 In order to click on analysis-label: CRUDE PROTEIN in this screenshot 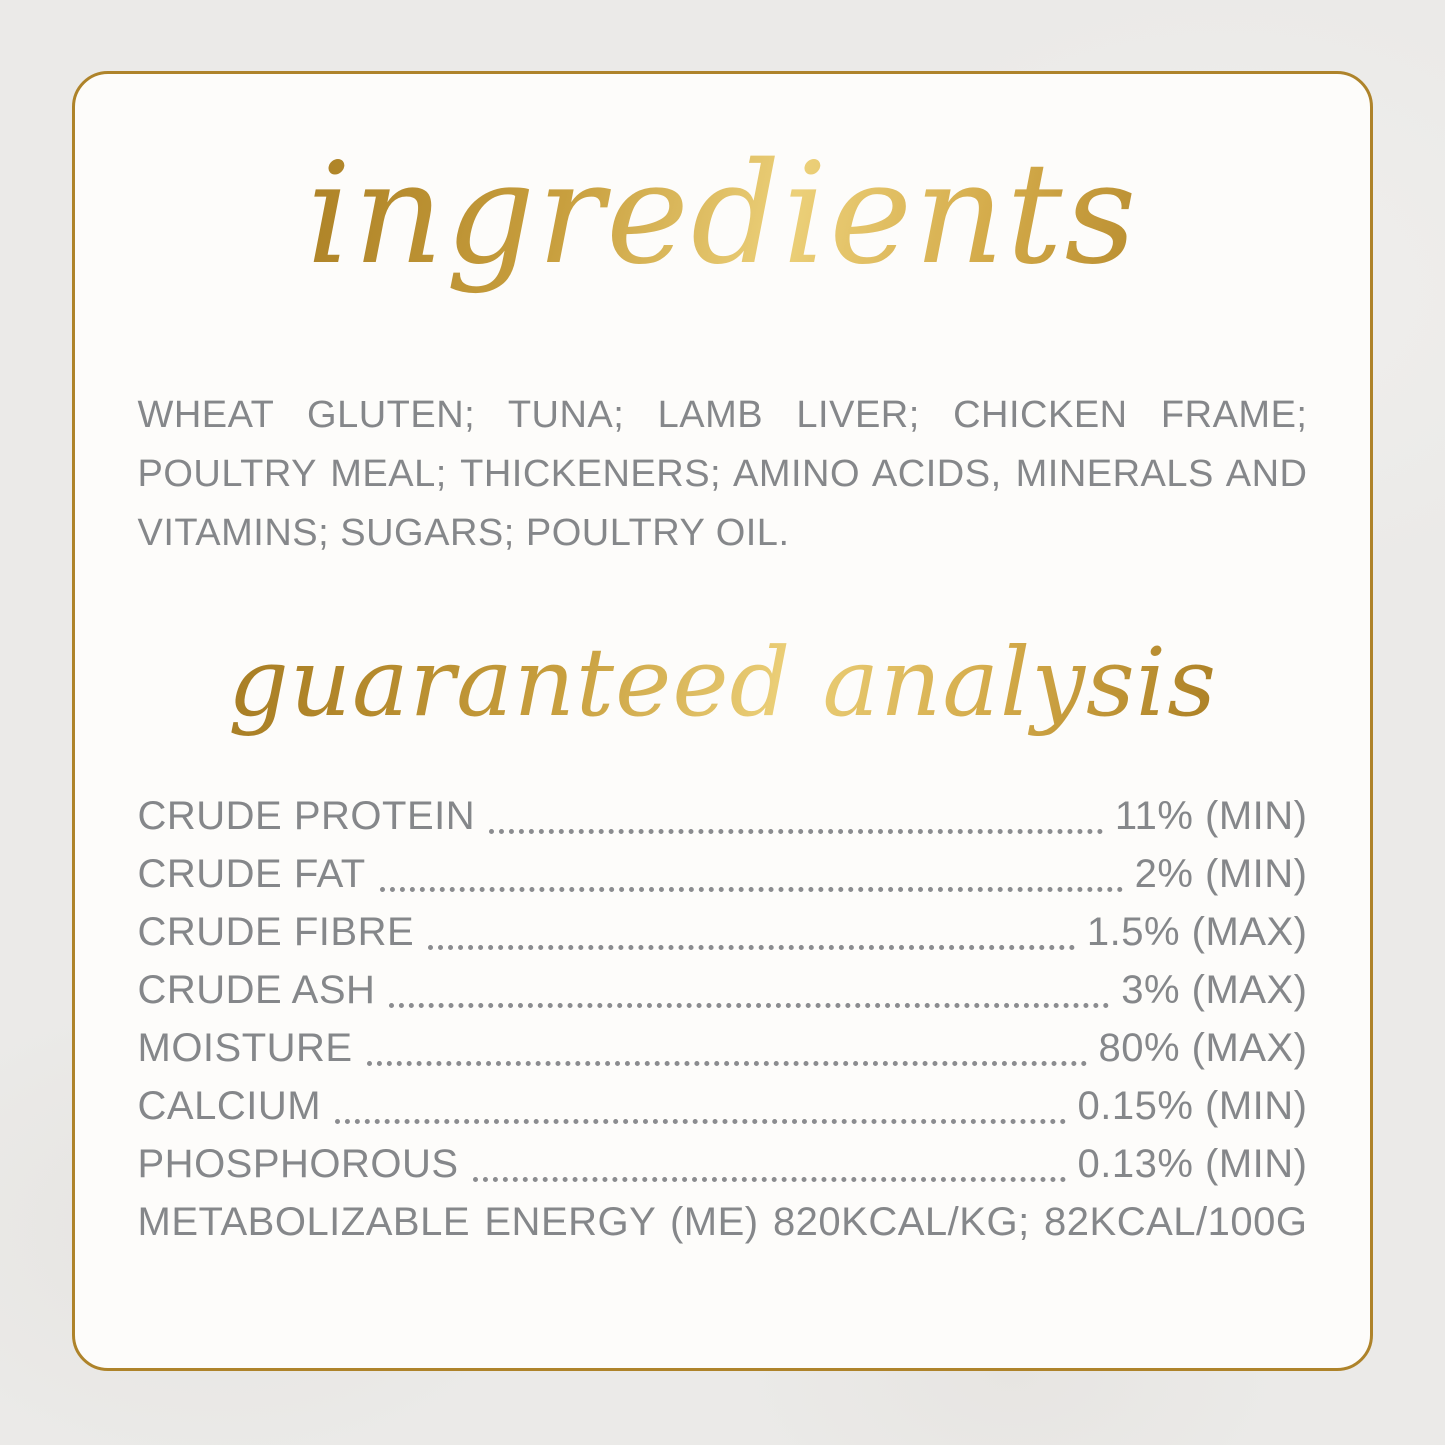, I will do `click(306, 816)`.